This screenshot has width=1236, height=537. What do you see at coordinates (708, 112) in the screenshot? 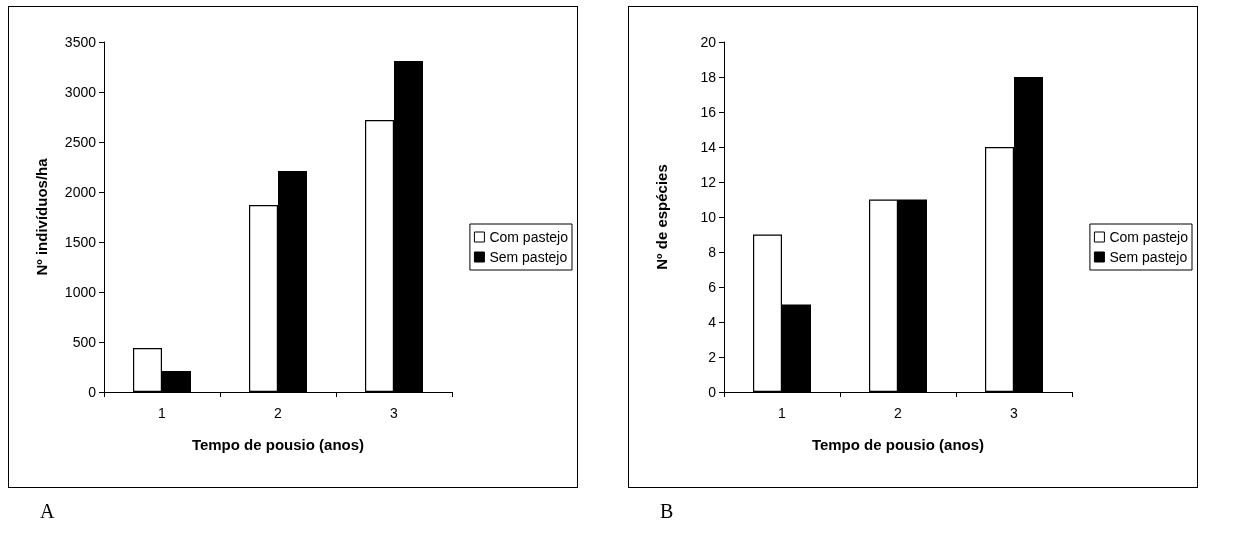
I see `y-tick-label: 16` at bounding box center [708, 112].